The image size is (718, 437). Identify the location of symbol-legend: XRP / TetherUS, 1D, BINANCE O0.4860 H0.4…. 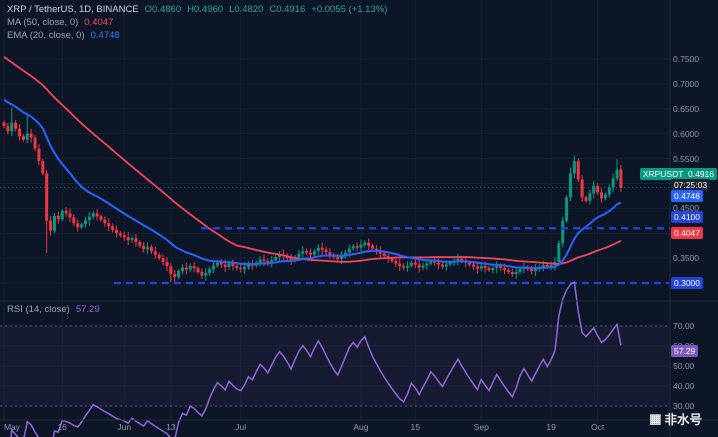
(197, 22).